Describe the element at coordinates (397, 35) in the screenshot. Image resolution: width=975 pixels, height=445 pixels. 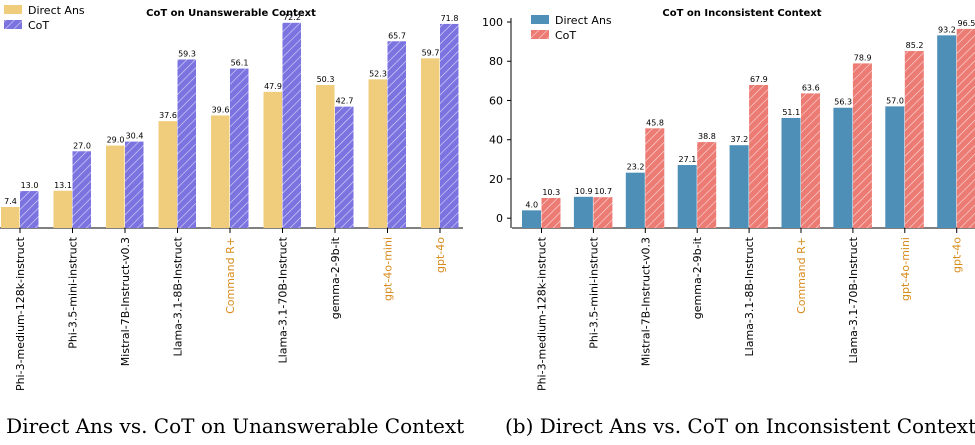
I see `bar-value-label: 65.7` at that location.